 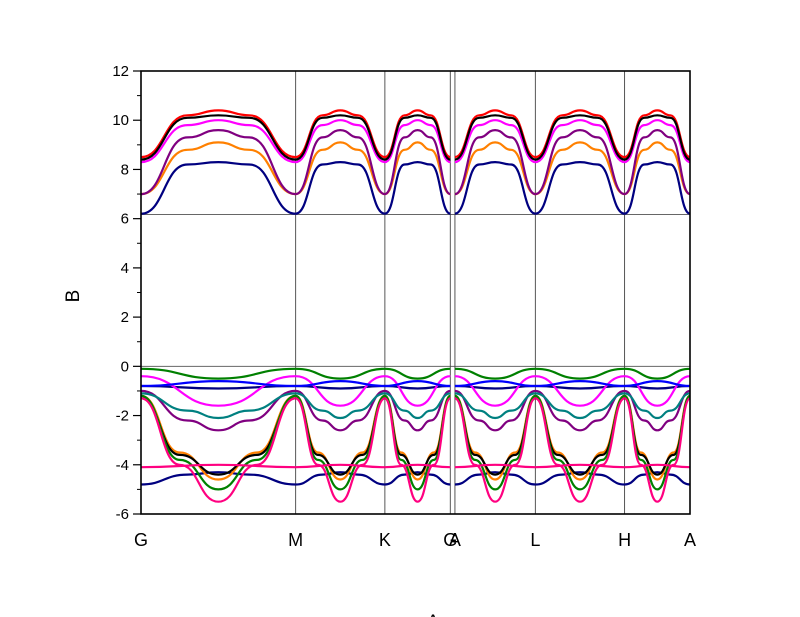 I want to click on kpoint-label-4: A, so click(x=455, y=540).